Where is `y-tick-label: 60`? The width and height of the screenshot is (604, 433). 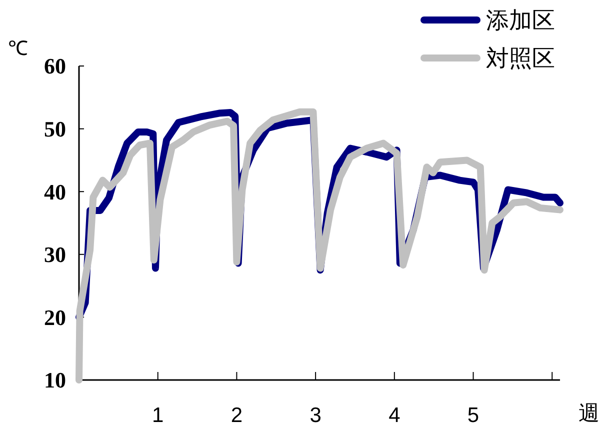 y-tick-label: 60 is located at coordinates (55, 66).